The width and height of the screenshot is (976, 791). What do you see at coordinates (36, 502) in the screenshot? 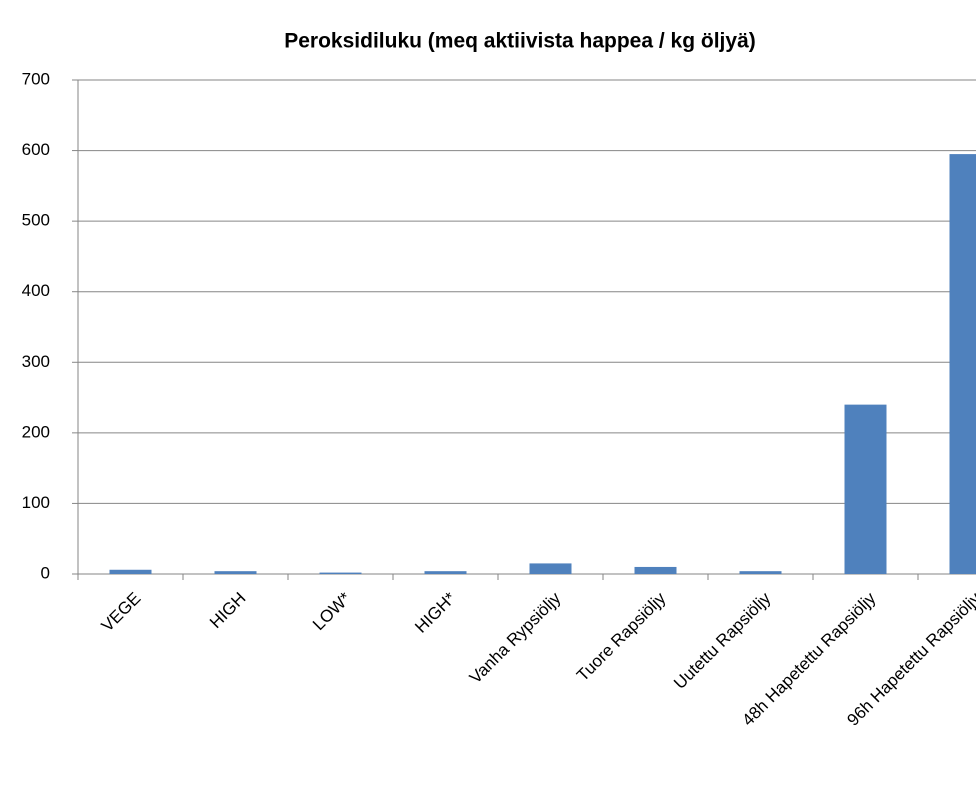
I see `y-tick-label: 100` at bounding box center [36, 502].